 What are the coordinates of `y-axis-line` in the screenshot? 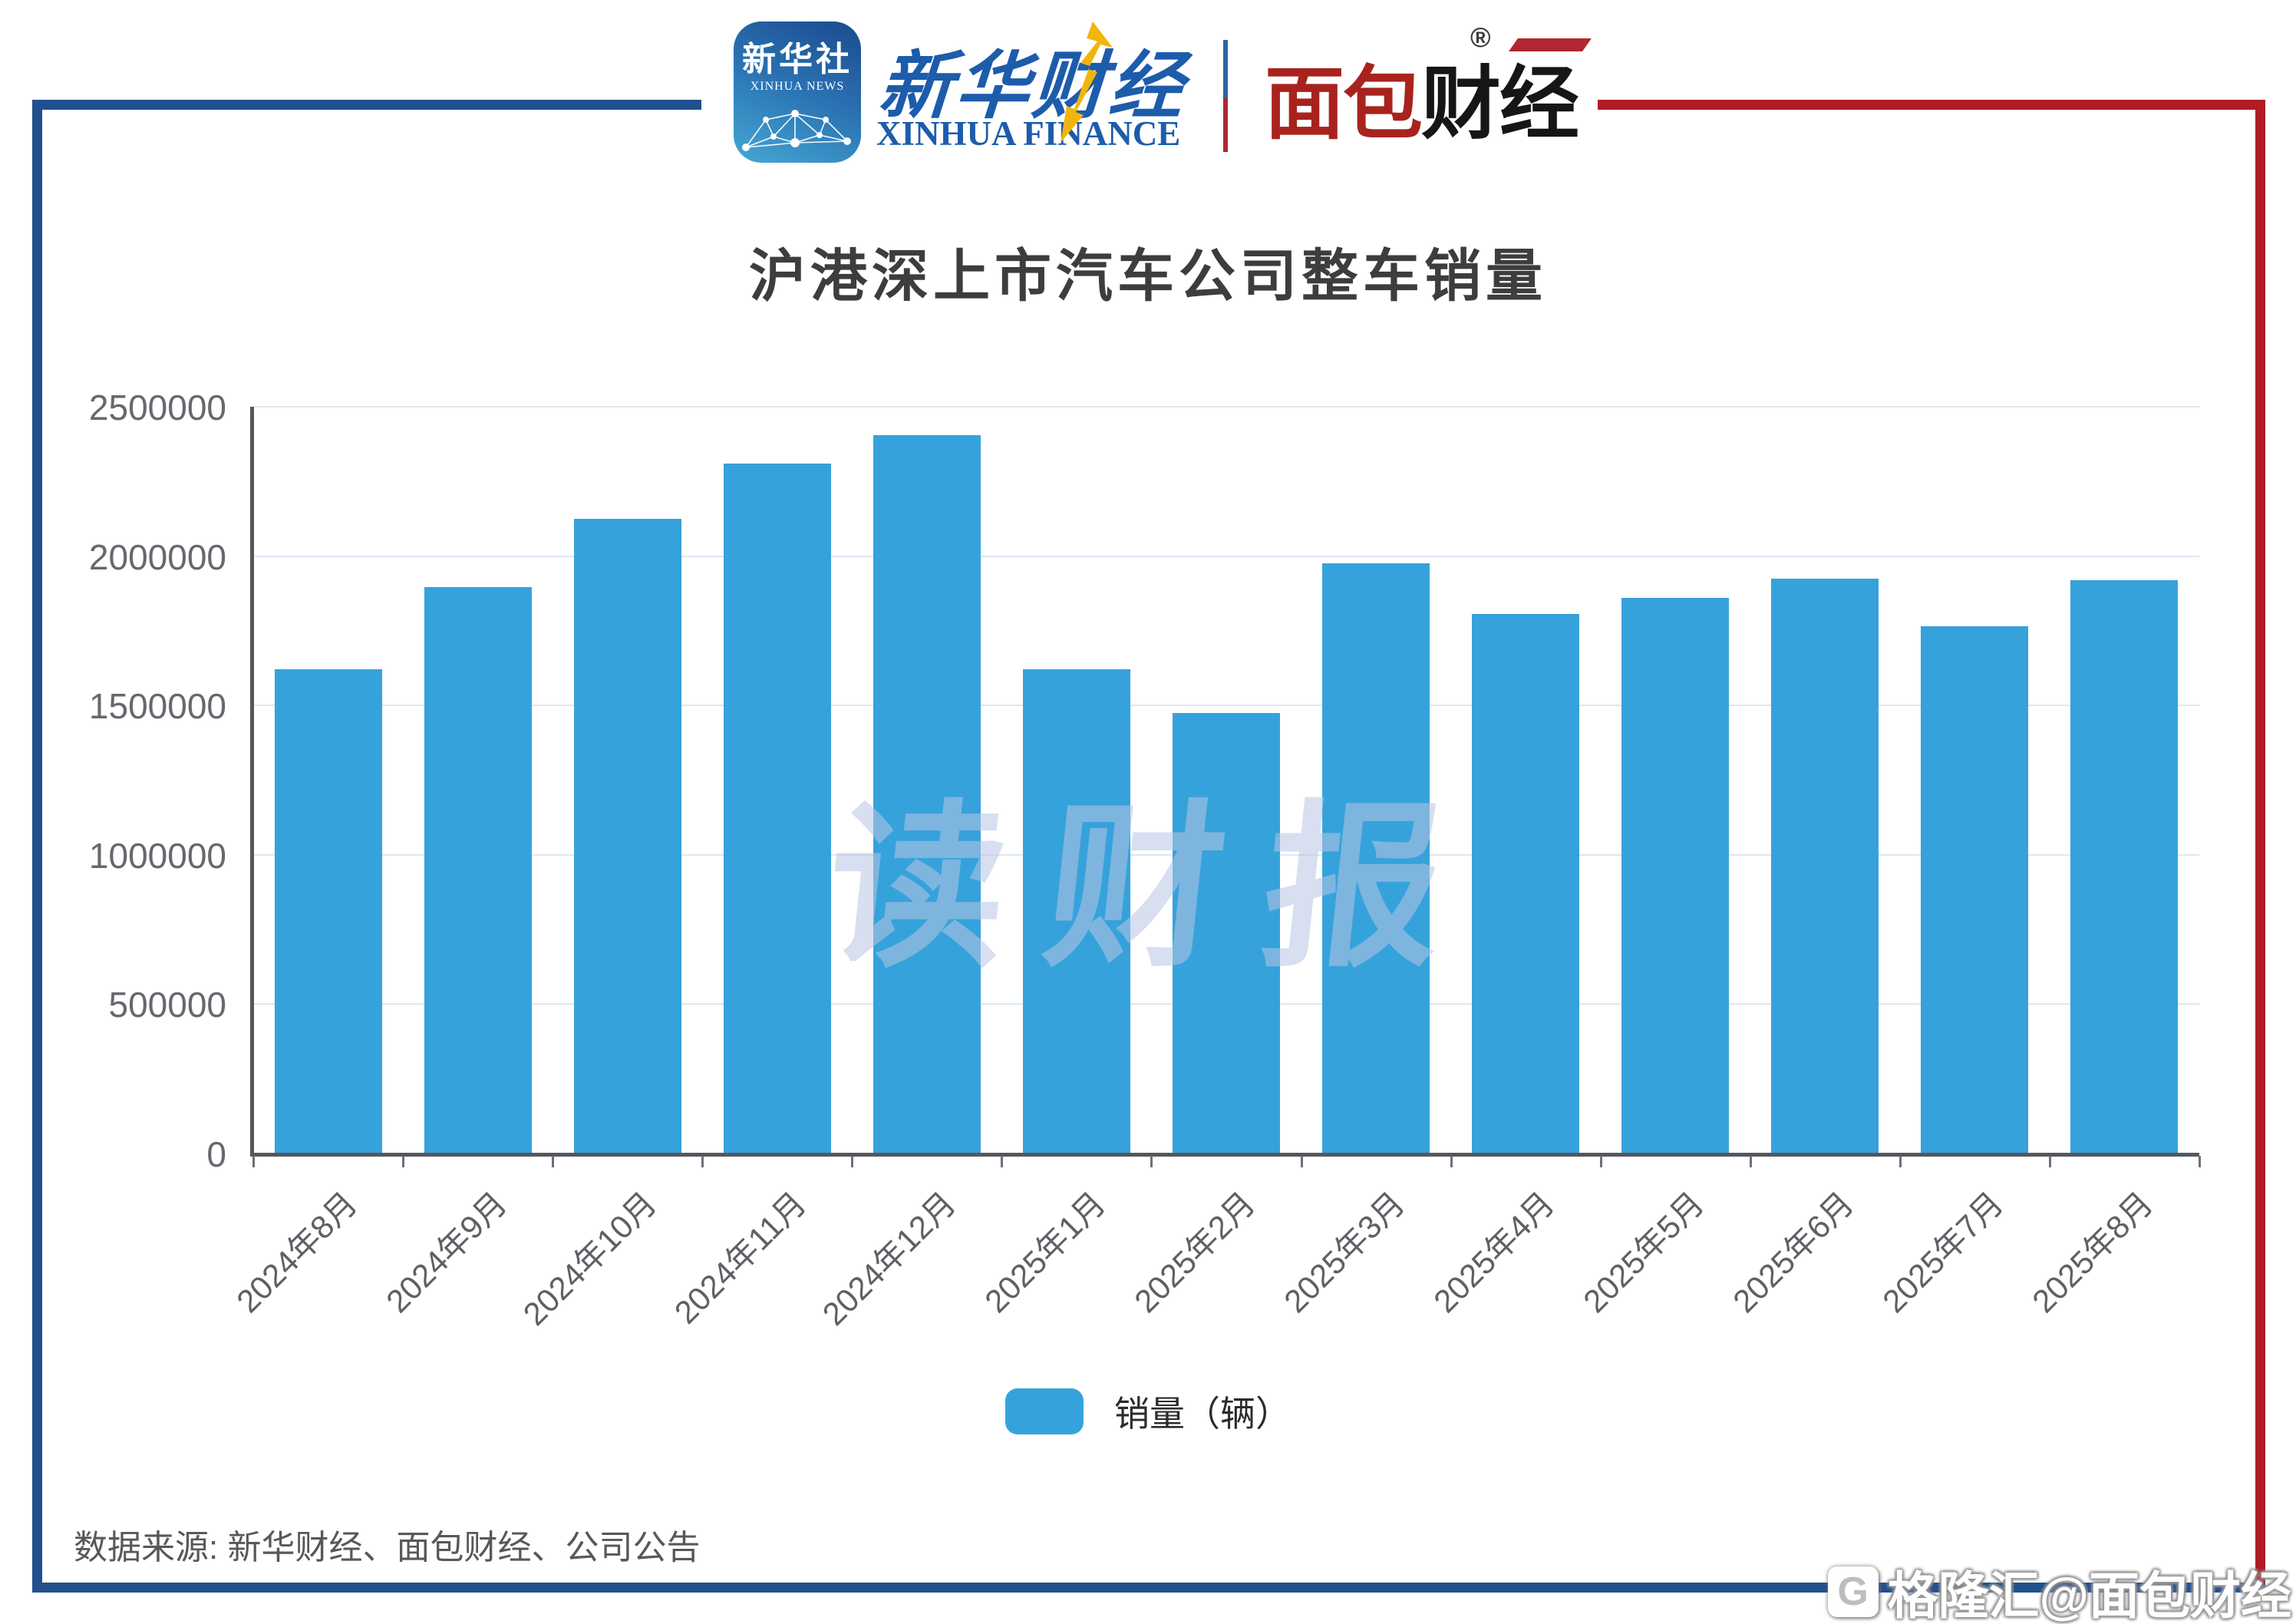 It's located at (252, 780).